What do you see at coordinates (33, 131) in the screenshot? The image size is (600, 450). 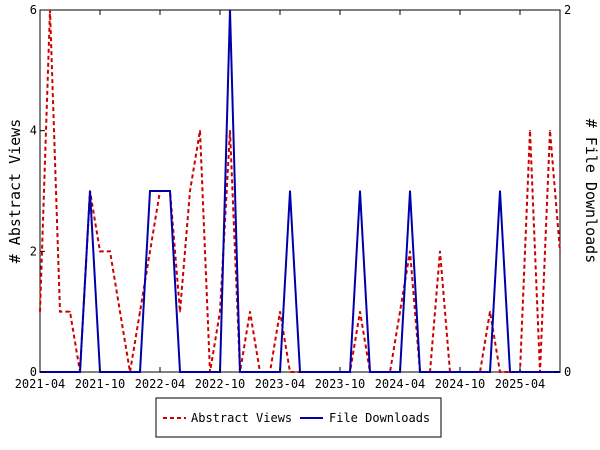 I see `y-left-tick-label: 4` at bounding box center [33, 131].